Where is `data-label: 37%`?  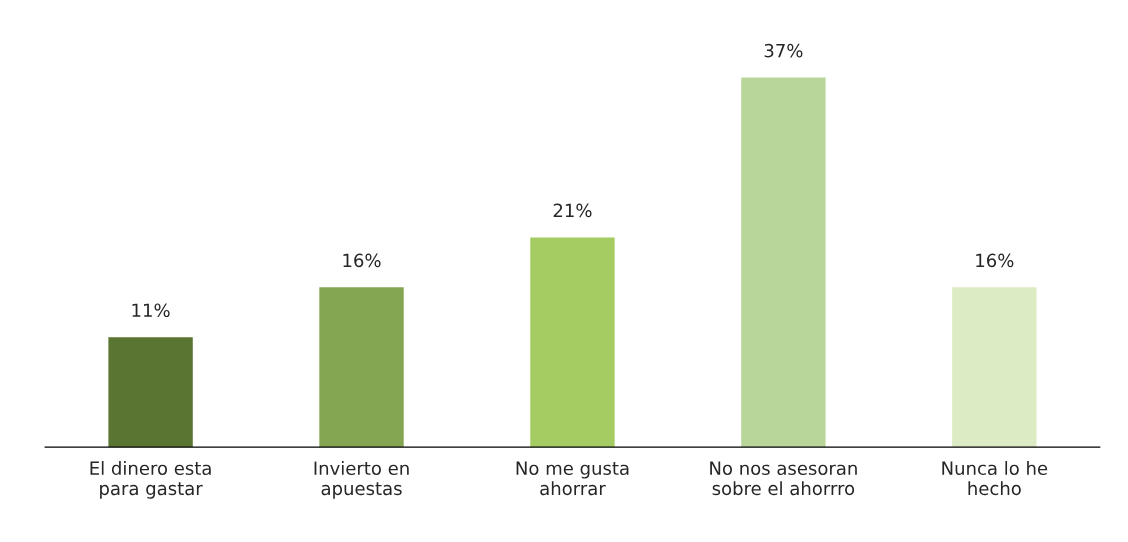
data-label: 37% is located at coordinates (783, 50).